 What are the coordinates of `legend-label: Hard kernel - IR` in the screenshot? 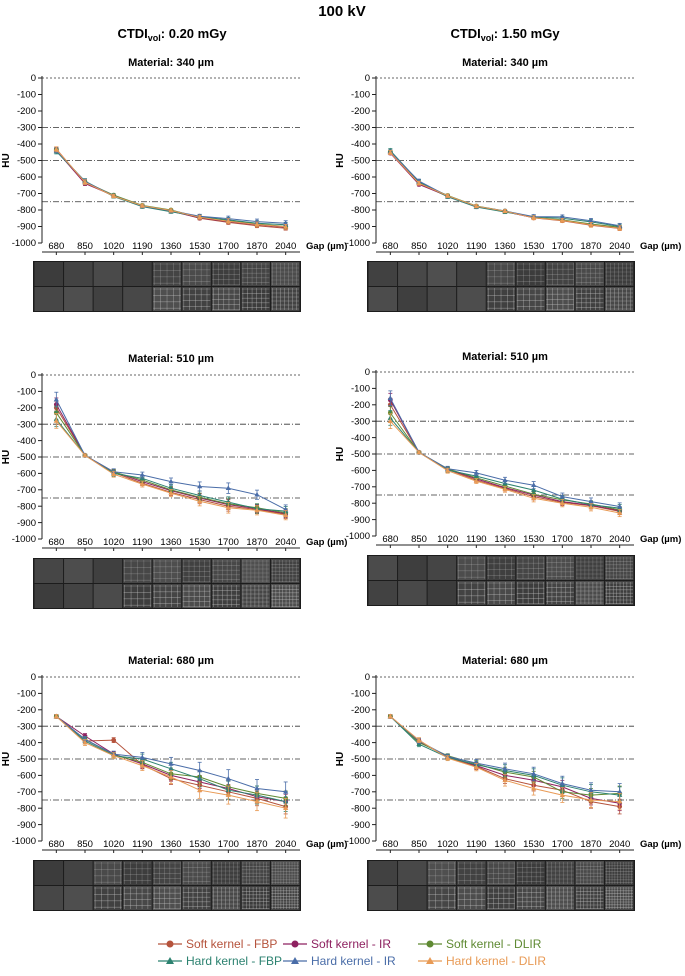 It's located at (353, 961).